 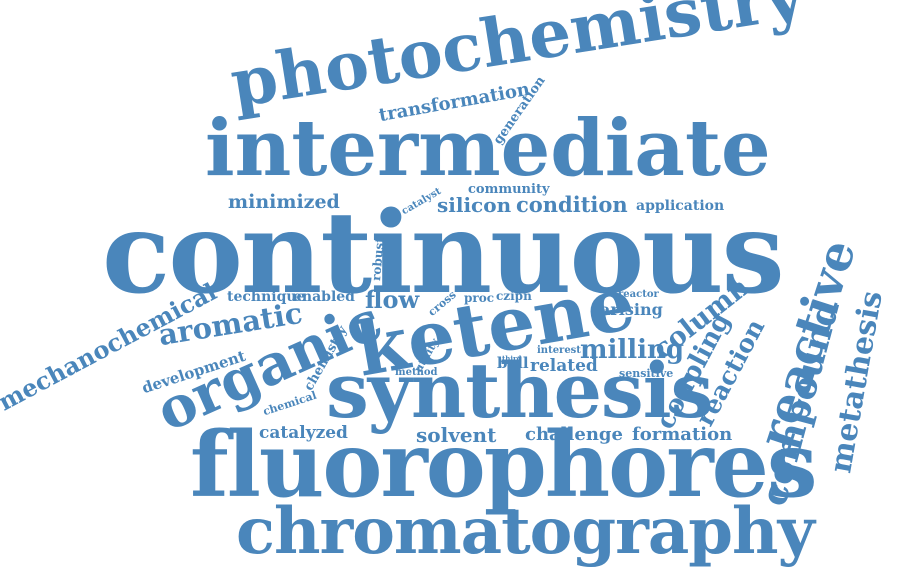 I want to click on word-application: application, so click(x=680, y=206).